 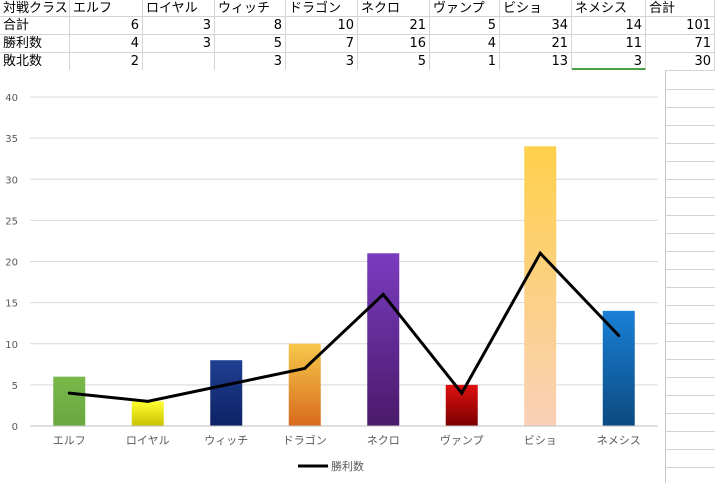 I want to click on column-header-cell: ネメシス, so click(x=609, y=8).